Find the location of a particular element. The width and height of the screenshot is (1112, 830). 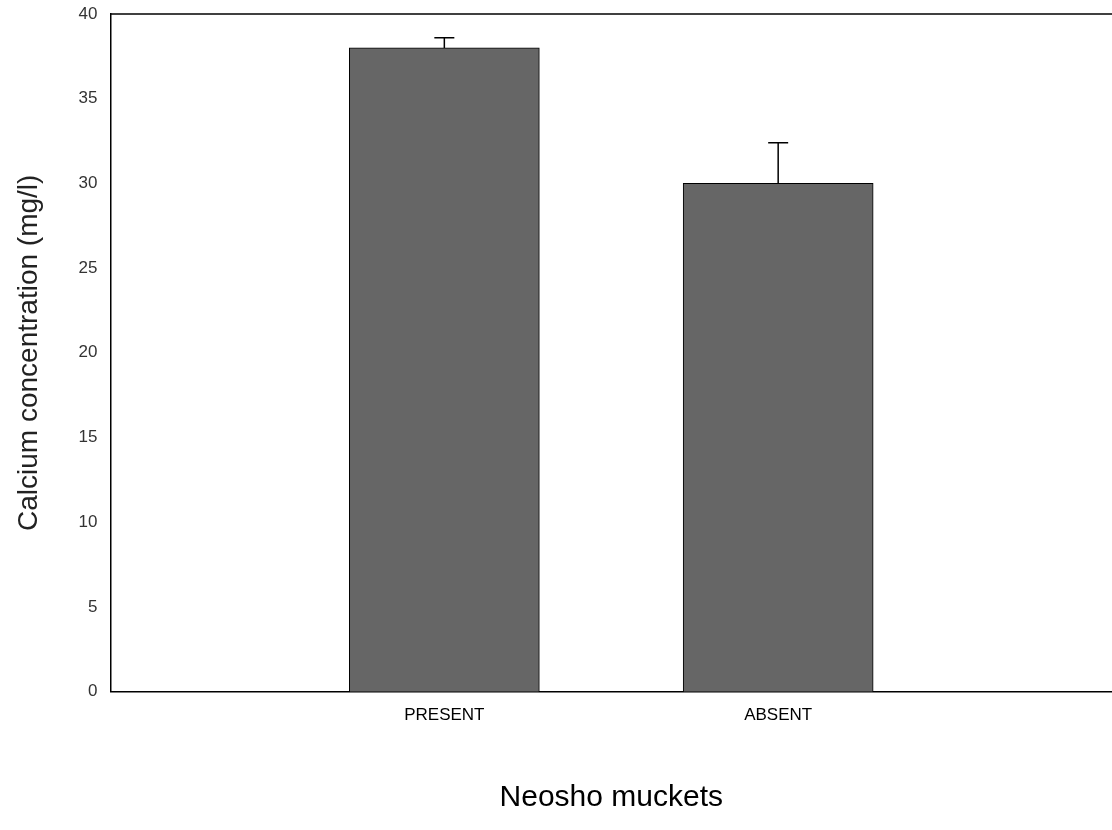

y-tick-label: 5 is located at coordinates (93, 606).